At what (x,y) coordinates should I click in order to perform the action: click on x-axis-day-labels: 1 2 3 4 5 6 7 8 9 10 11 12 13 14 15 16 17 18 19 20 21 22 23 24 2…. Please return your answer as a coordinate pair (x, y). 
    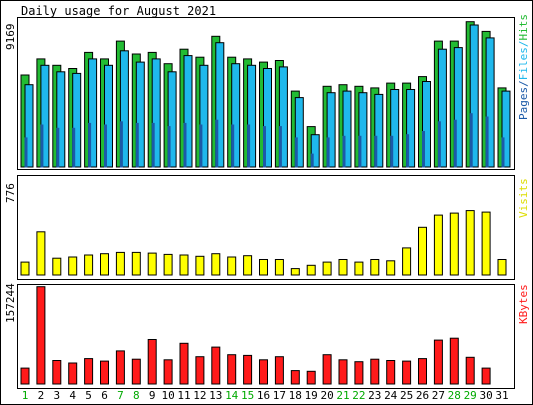
    Looking at the image, I should click on (265, 395).